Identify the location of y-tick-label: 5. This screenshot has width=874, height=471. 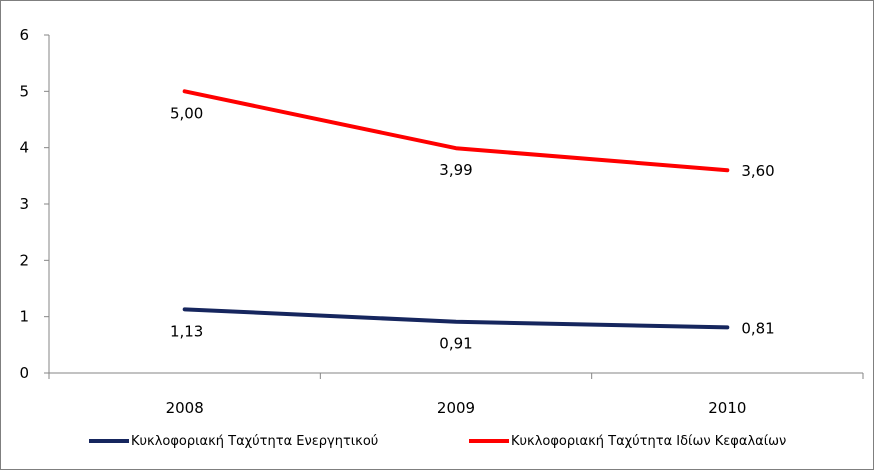
(24, 91).